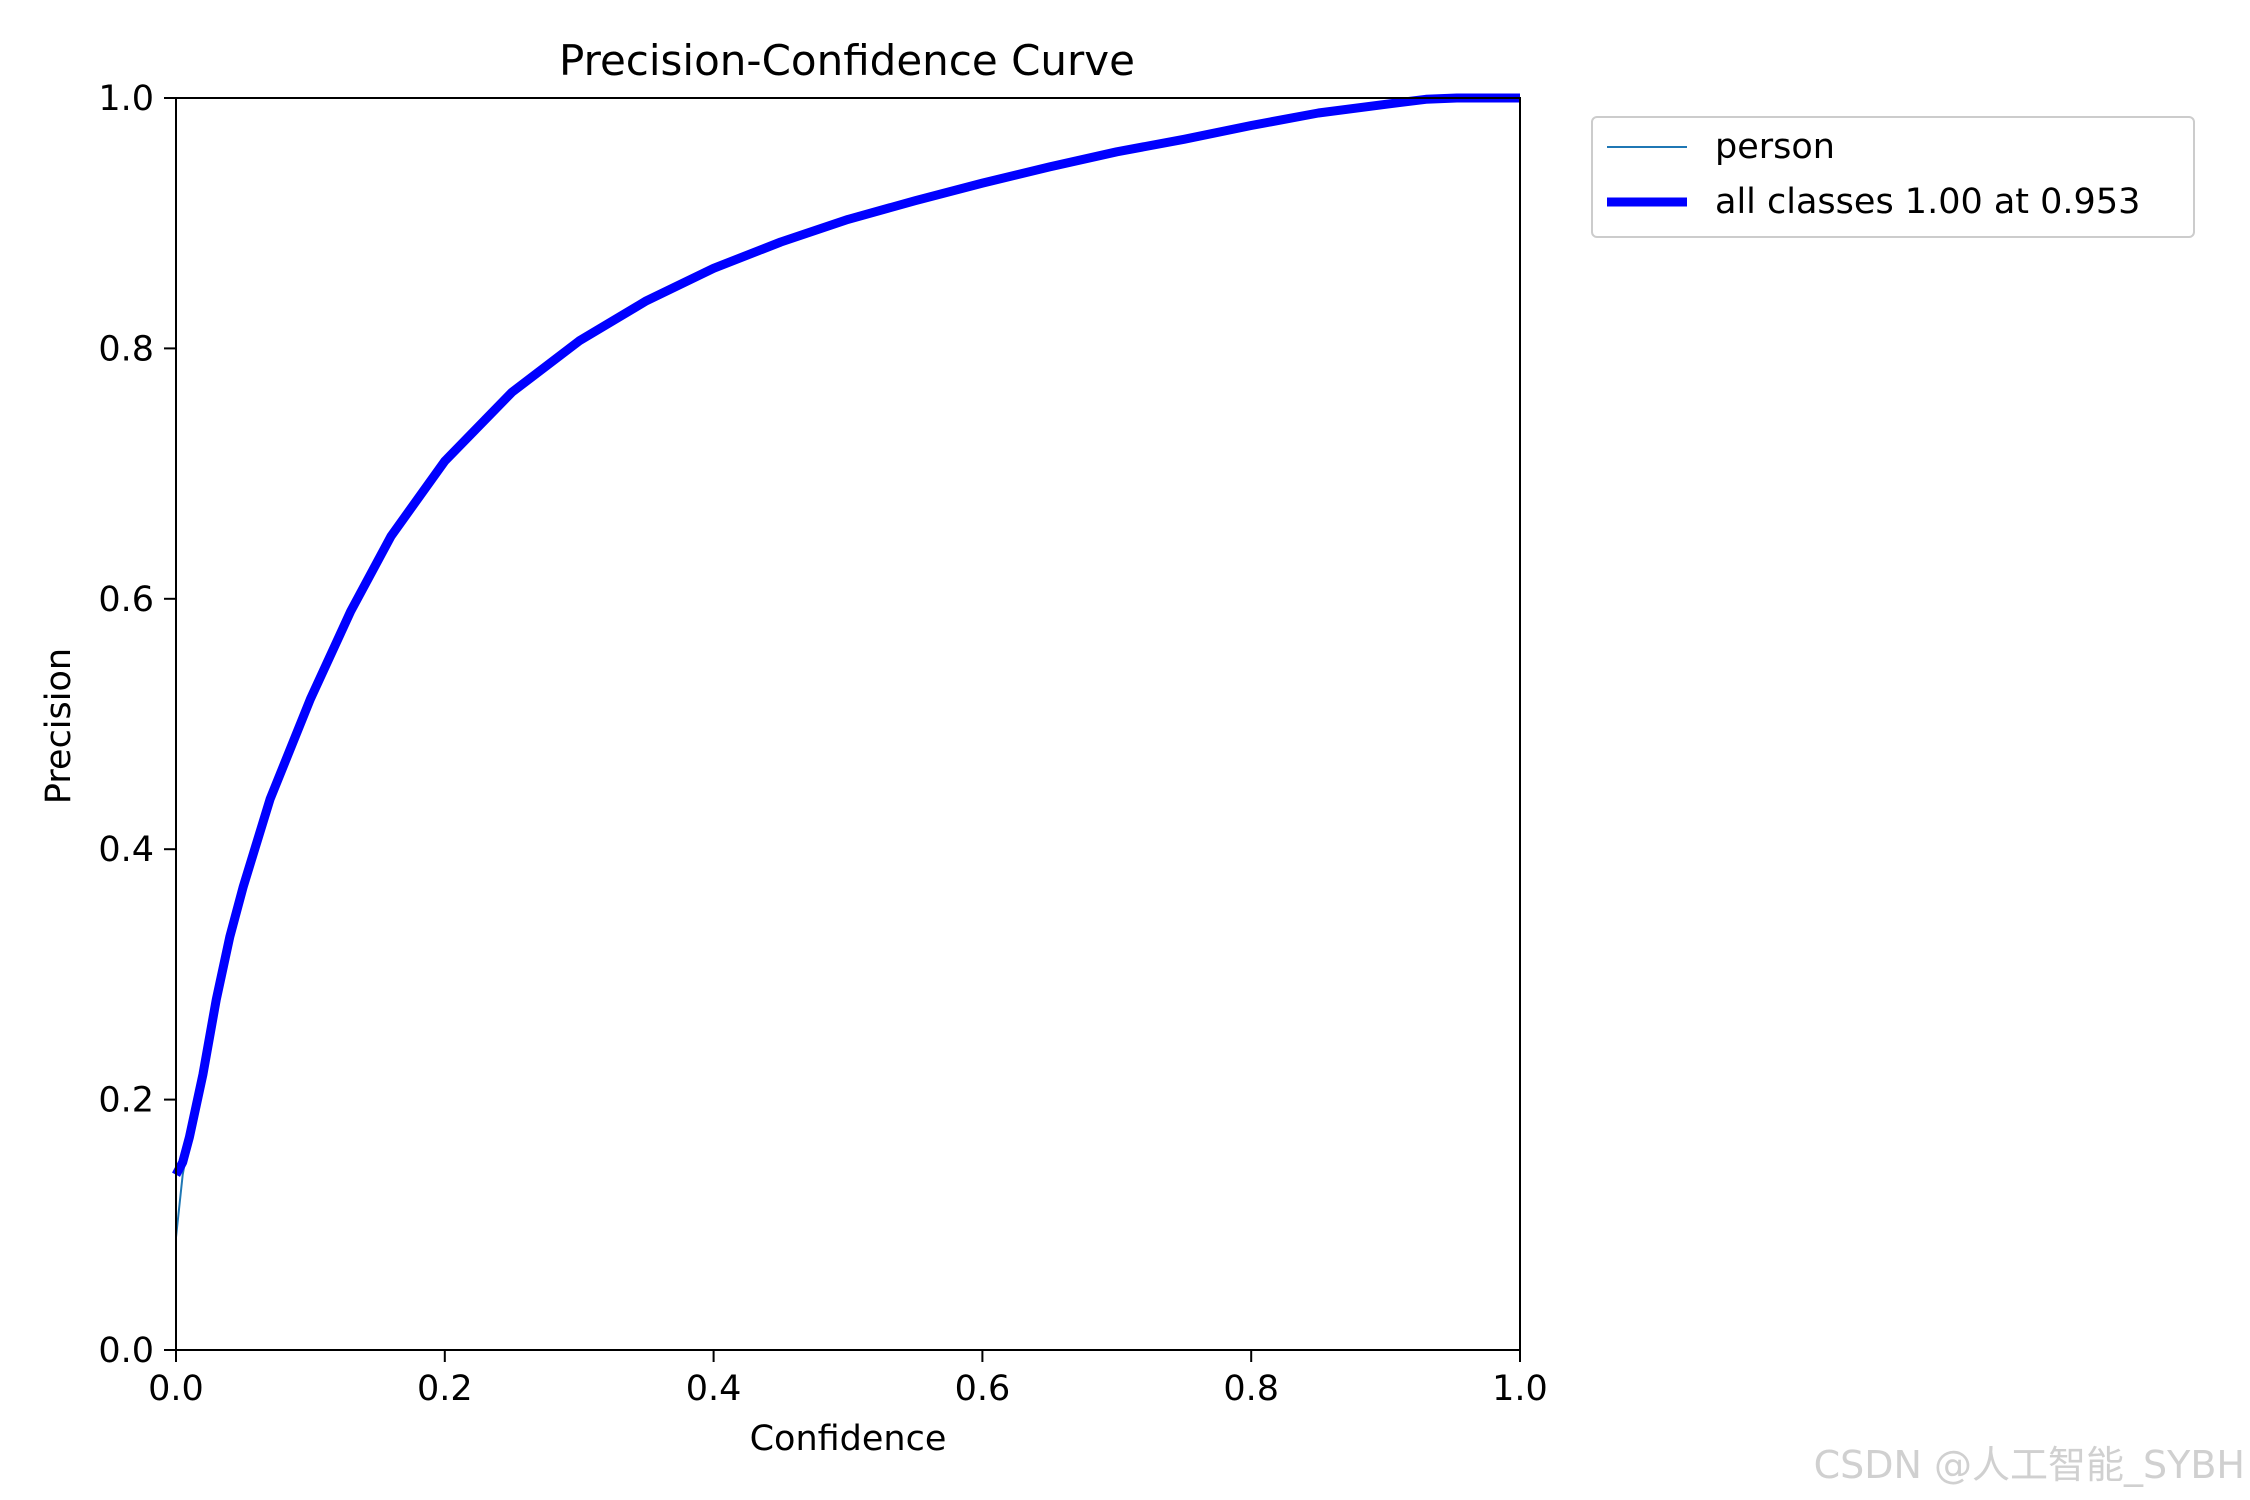  I want to click on legend-label-person: person, so click(1775, 147).